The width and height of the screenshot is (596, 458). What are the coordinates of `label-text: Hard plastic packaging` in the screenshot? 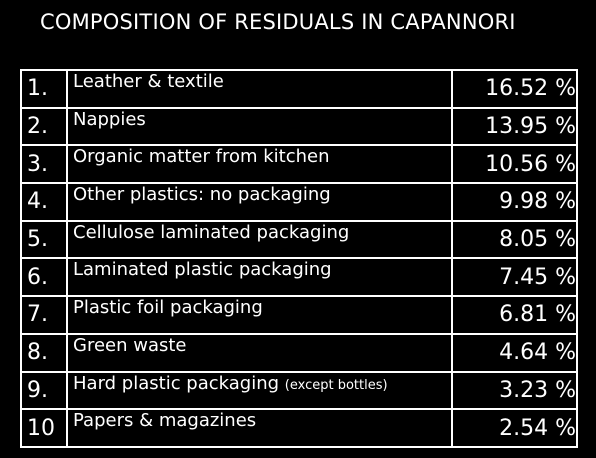 It's located at (176, 383).